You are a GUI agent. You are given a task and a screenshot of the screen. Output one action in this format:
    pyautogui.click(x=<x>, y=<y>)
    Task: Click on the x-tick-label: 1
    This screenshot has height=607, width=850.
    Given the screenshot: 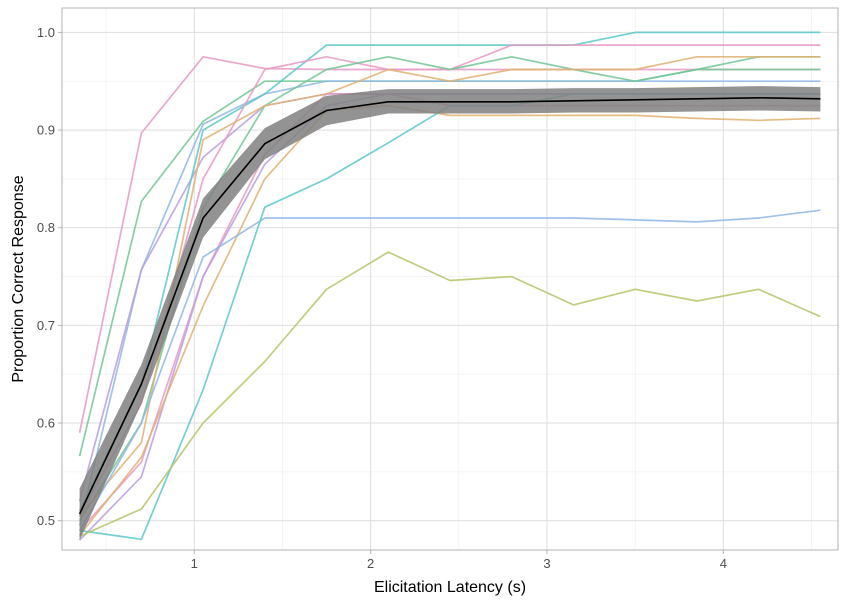 What is the action you would take?
    pyautogui.click(x=194, y=563)
    